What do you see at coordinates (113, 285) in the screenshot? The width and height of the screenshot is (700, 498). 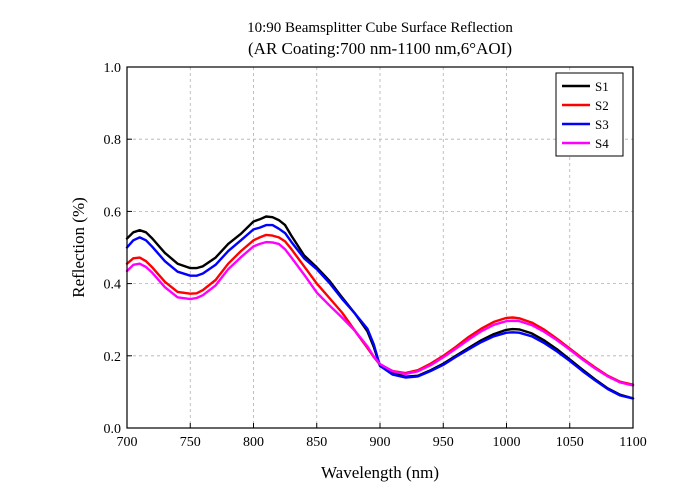 I see `y-tick-label: 0.4` at bounding box center [113, 285].